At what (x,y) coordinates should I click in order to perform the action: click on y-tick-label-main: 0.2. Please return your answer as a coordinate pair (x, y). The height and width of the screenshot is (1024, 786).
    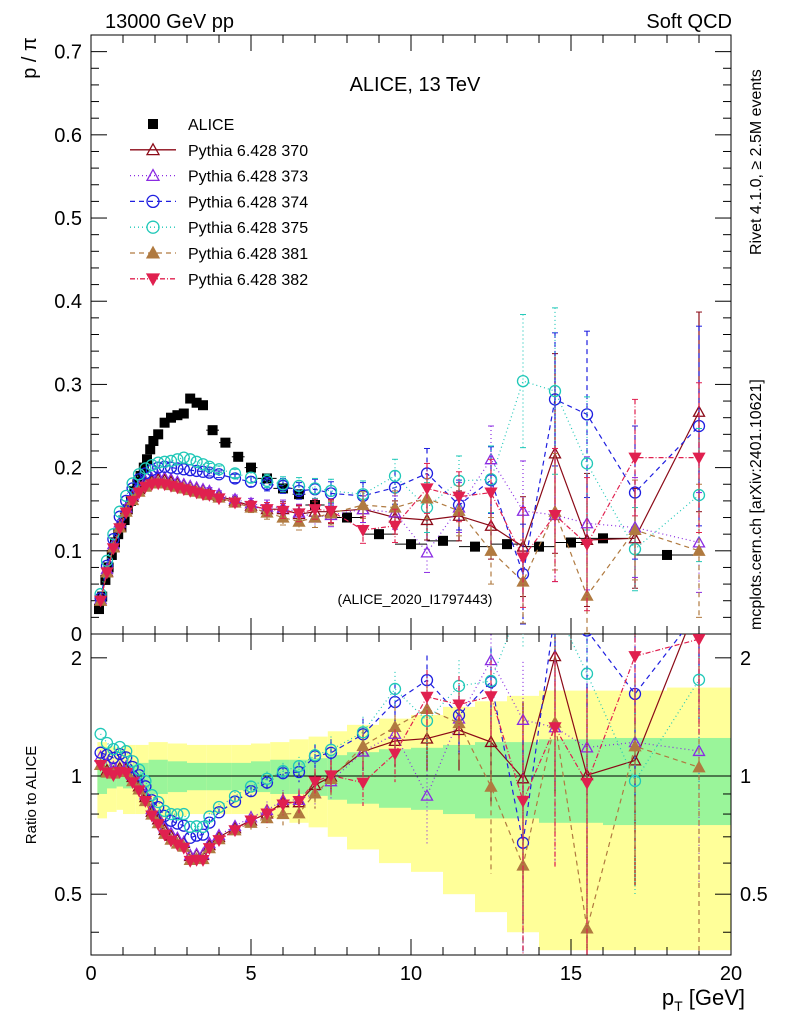
    Looking at the image, I should click on (68, 469).